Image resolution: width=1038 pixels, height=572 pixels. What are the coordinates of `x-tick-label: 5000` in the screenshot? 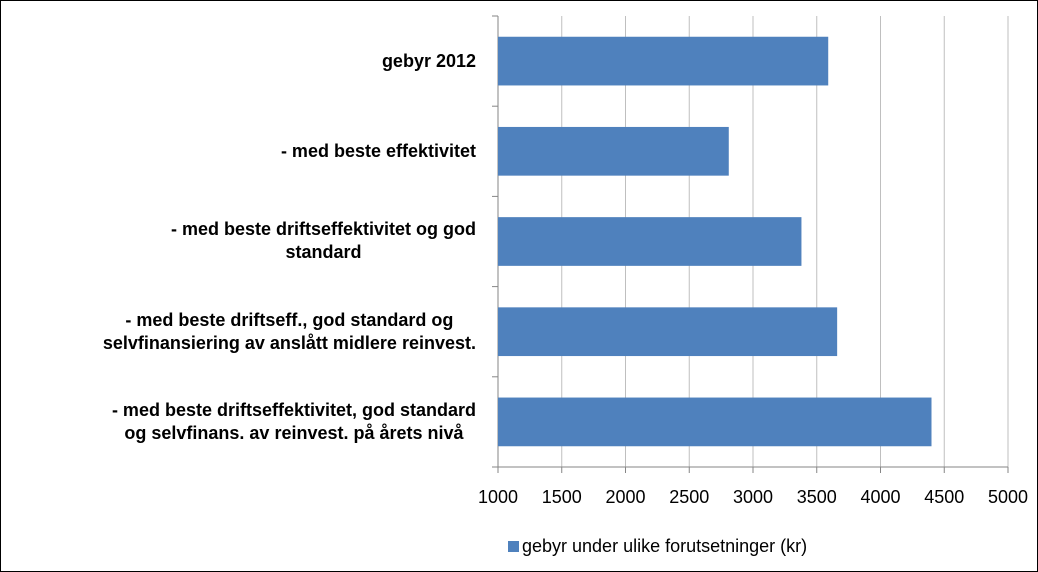 It's located at (1008, 497).